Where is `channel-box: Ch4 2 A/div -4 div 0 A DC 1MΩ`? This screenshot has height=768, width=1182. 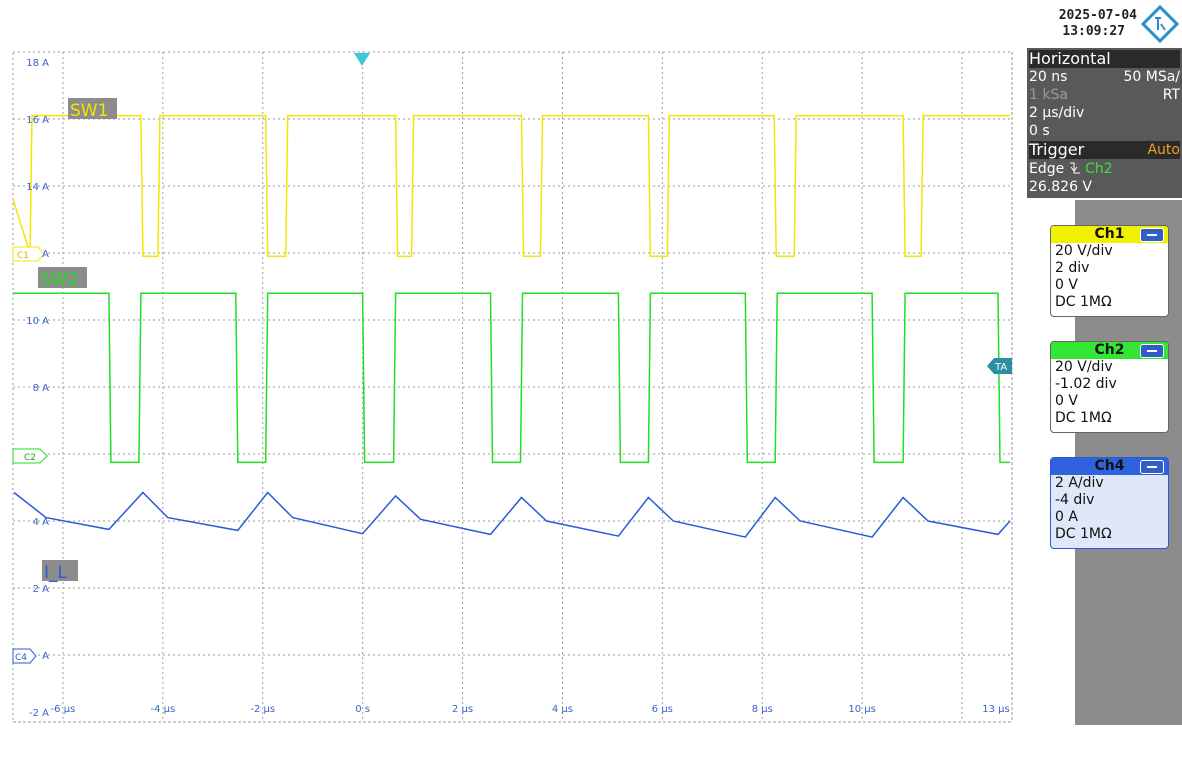 channel-box: Ch4 2 A/div -4 div 0 A DC 1MΩ is located at coordinates (1109, 503).